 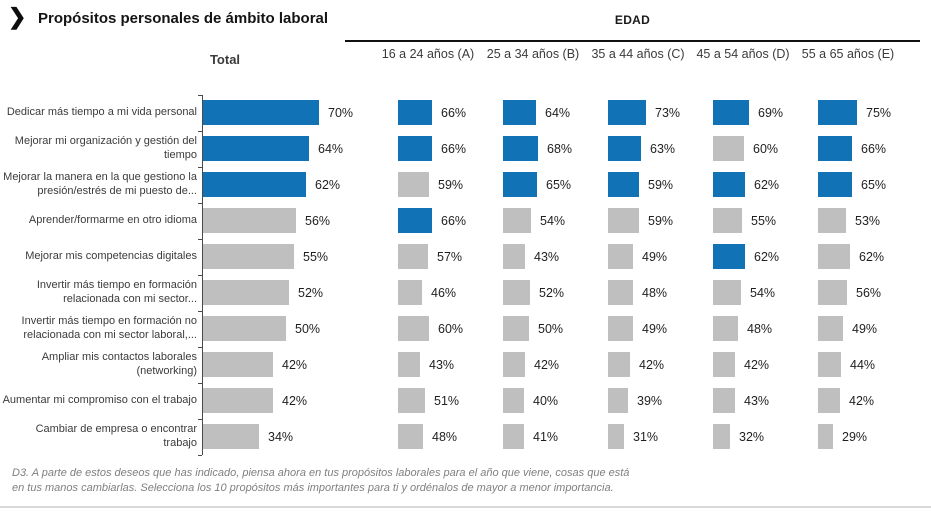 What do you see at coordinates (116, 436) in the screenshot?
I see `category-label: Cambiar de empresa o encontrar trabajo` at bounding box center [116, 436].